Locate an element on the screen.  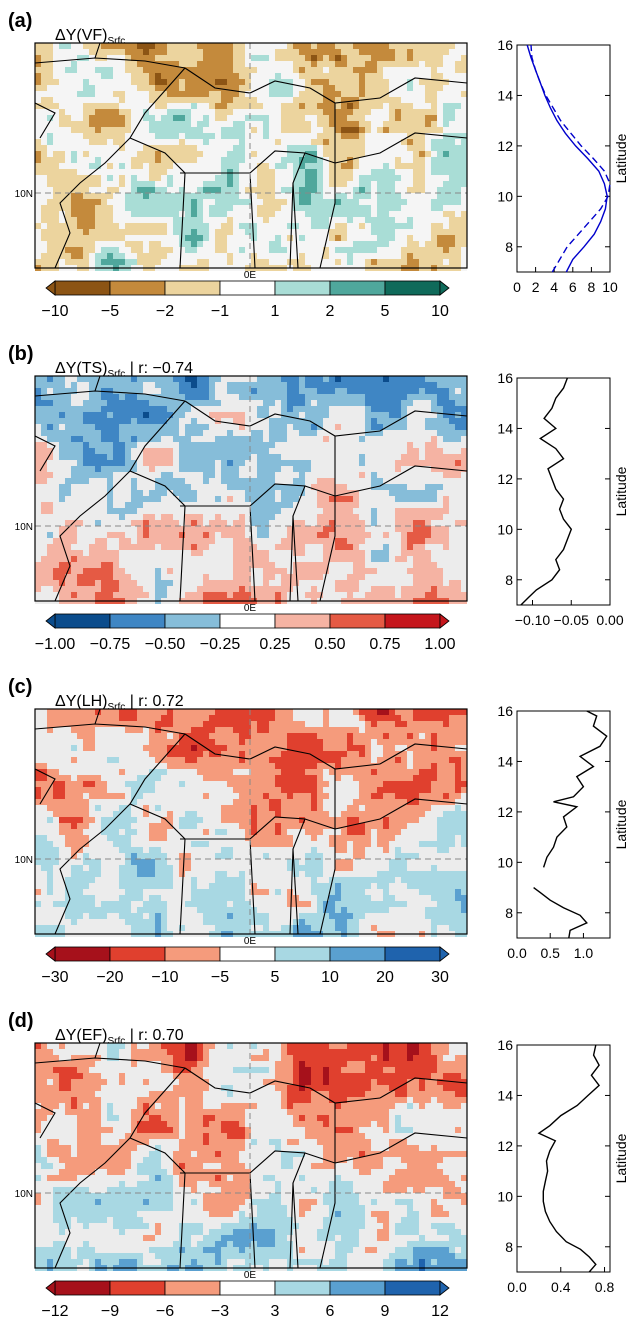
colorbar-tick-label: 2 is located at coordinates (330, 311).